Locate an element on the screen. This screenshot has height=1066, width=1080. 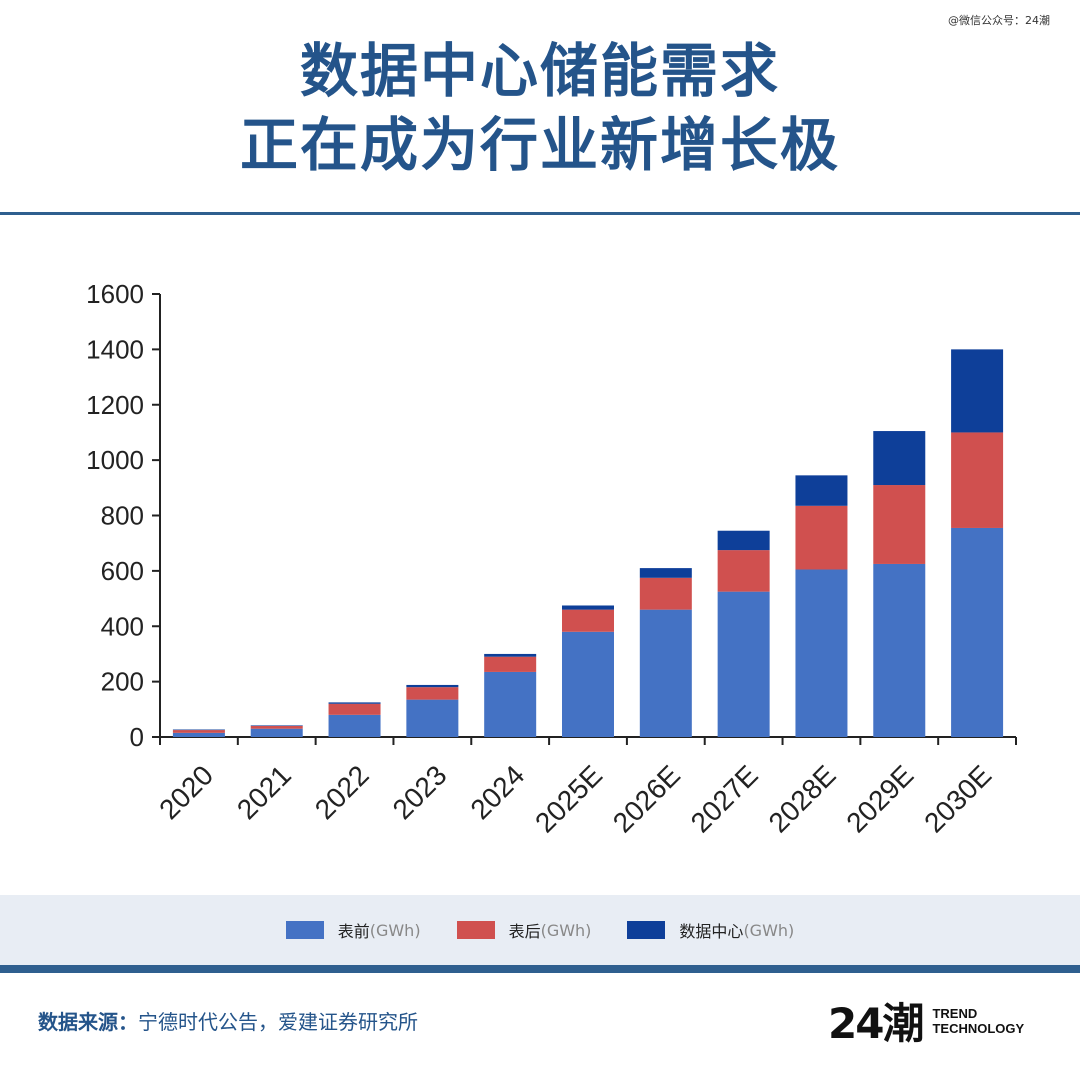
legend-label-datacenter: 数据中心 is located at coordinates (711, 931).